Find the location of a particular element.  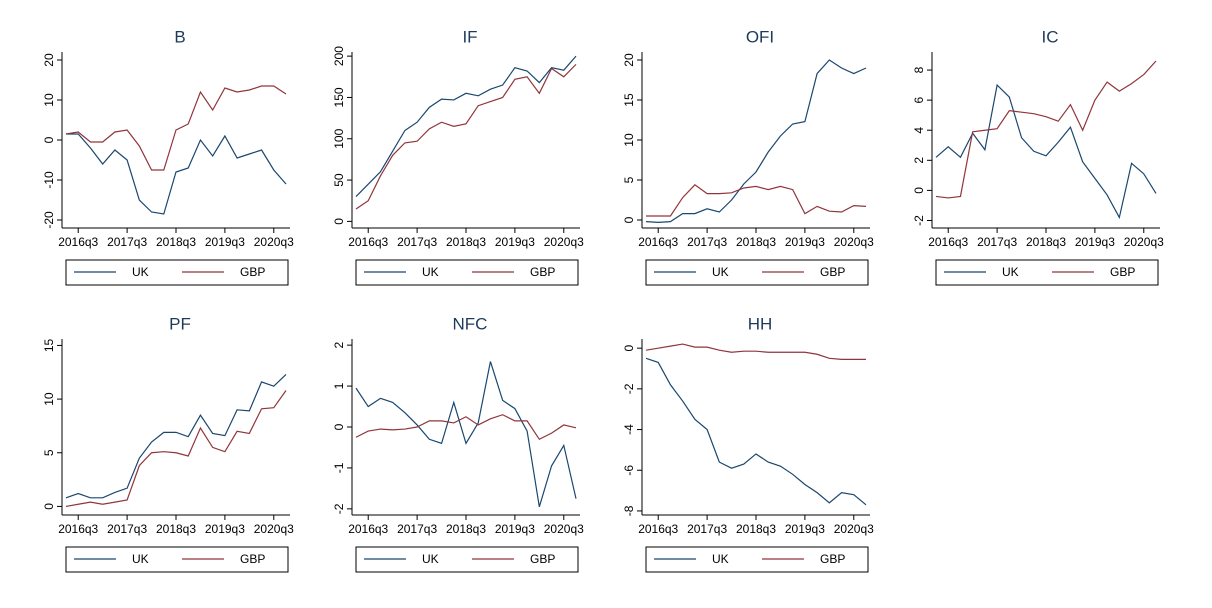

chart-title: B is located at coordinates (179, 36).